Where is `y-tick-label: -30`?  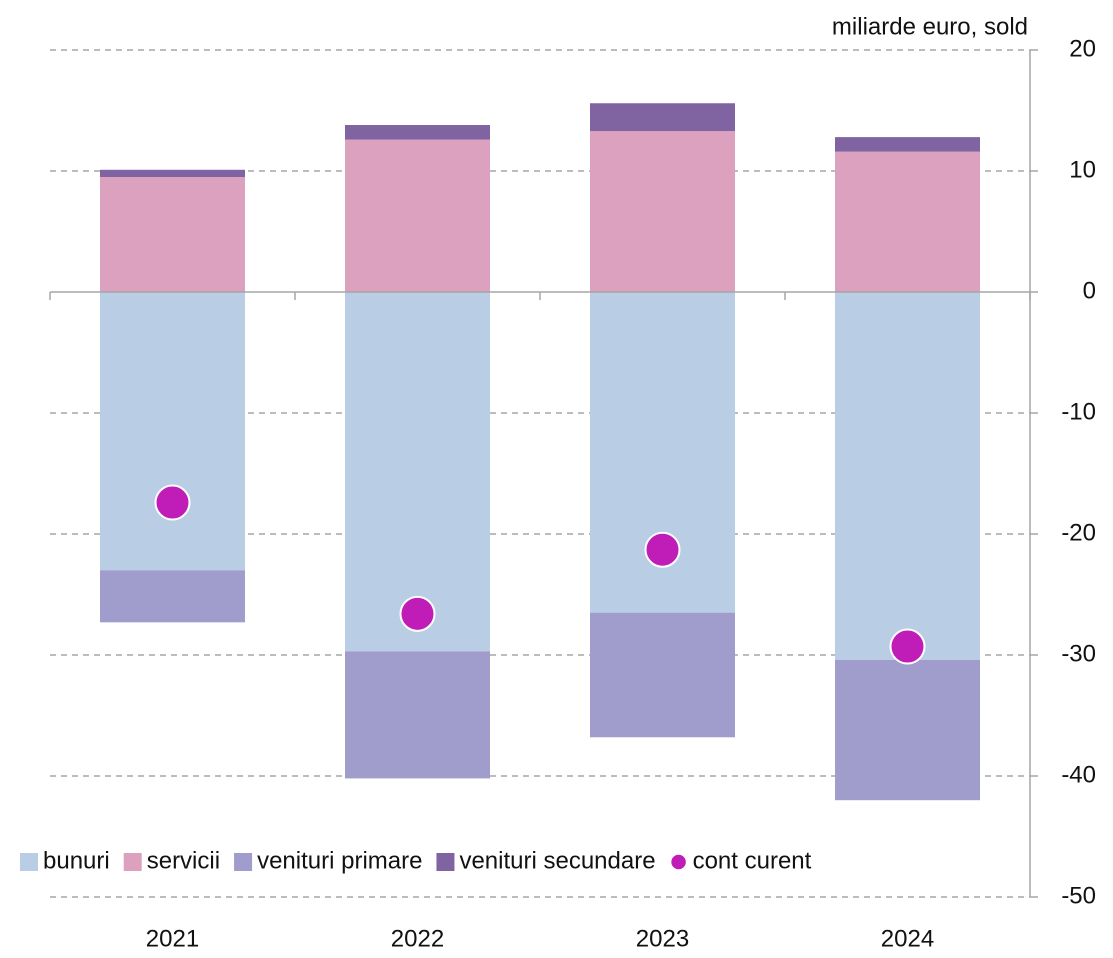 y-tick-label: -30 is located at coordinates (1078, 653).